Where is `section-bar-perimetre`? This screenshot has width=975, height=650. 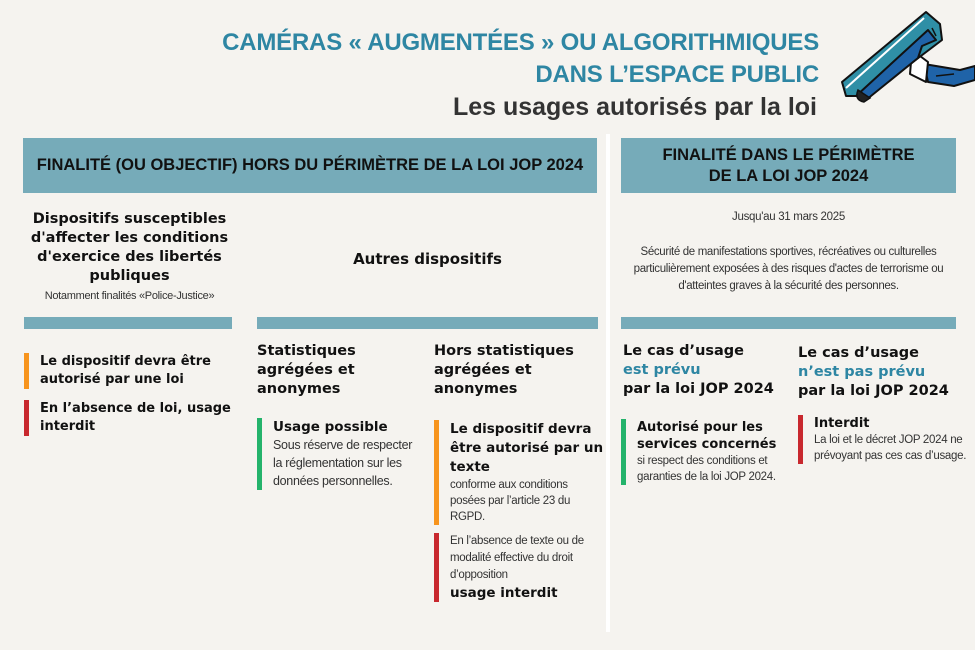 section-bar-perimetre is located at coordinates (788, 323).